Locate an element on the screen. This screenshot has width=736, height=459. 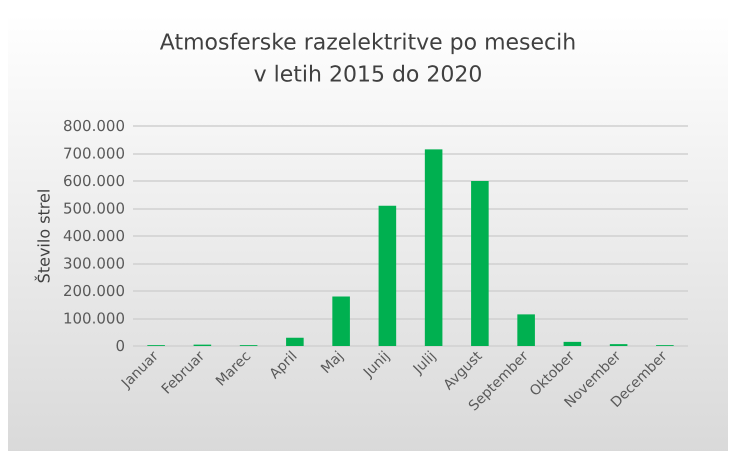
y-tick-label: 500.000 is located at coordinates (93, 209).